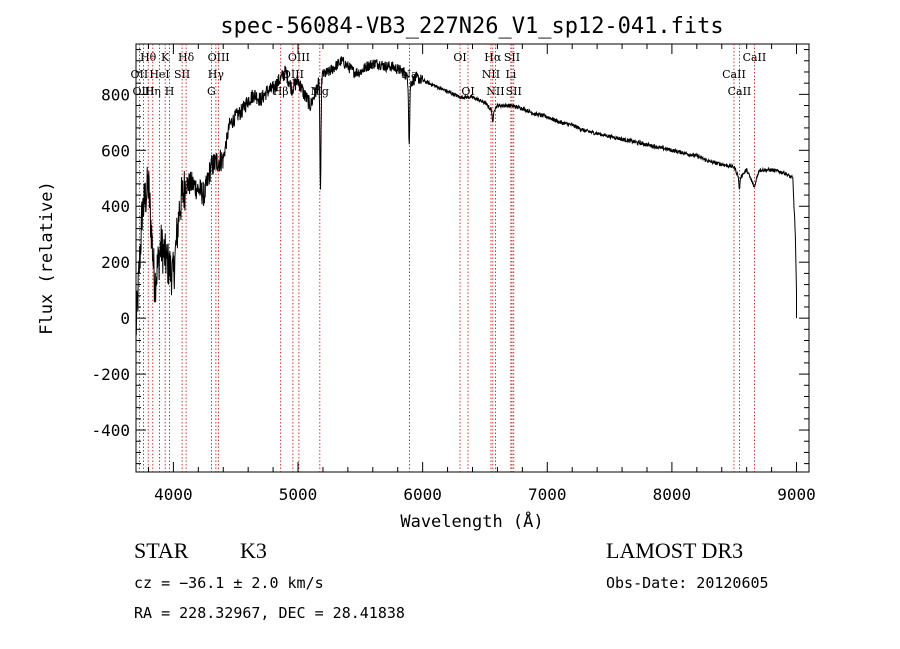 This screenshot has width=900, height=649. I want to click on spectral-line-label: G, so click(211, 91).